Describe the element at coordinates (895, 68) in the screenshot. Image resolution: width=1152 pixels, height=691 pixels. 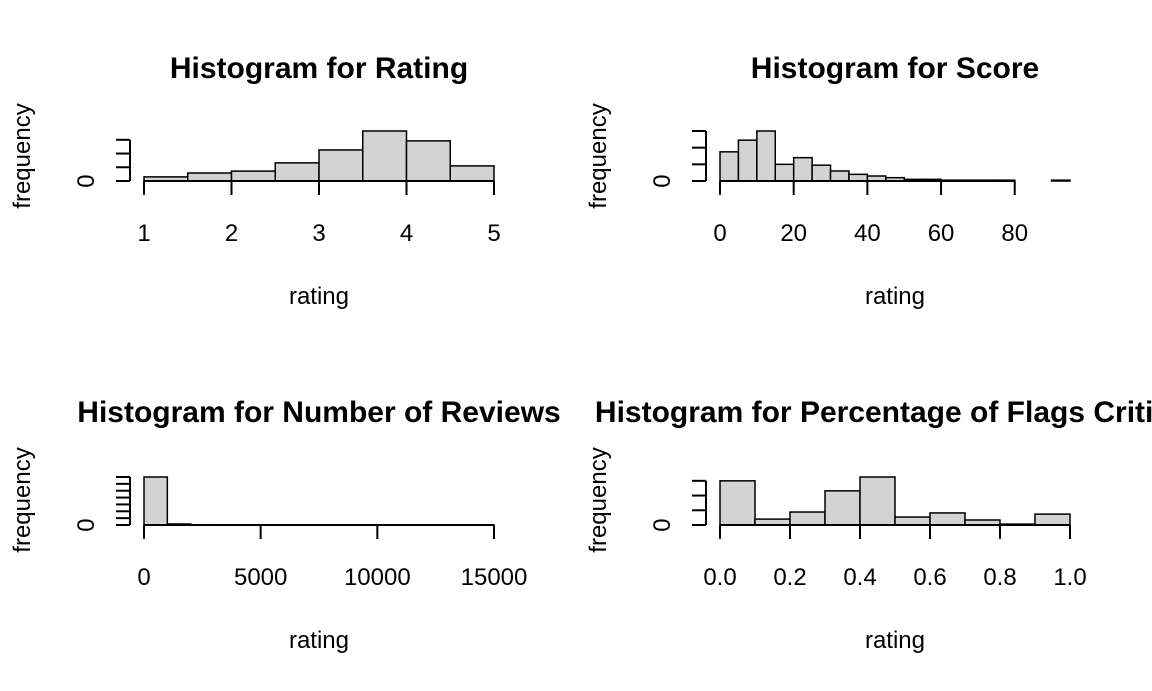
I see `panel-title: Histogram for Score` at that location.